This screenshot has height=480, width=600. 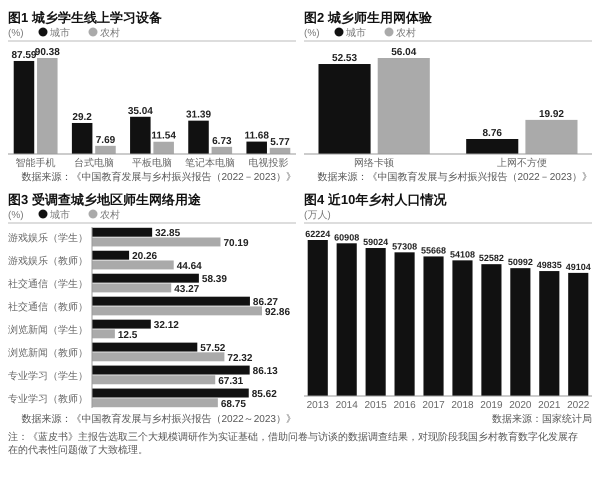 I want to click on x-tick-label: 2019, so click(x=491, y=405).